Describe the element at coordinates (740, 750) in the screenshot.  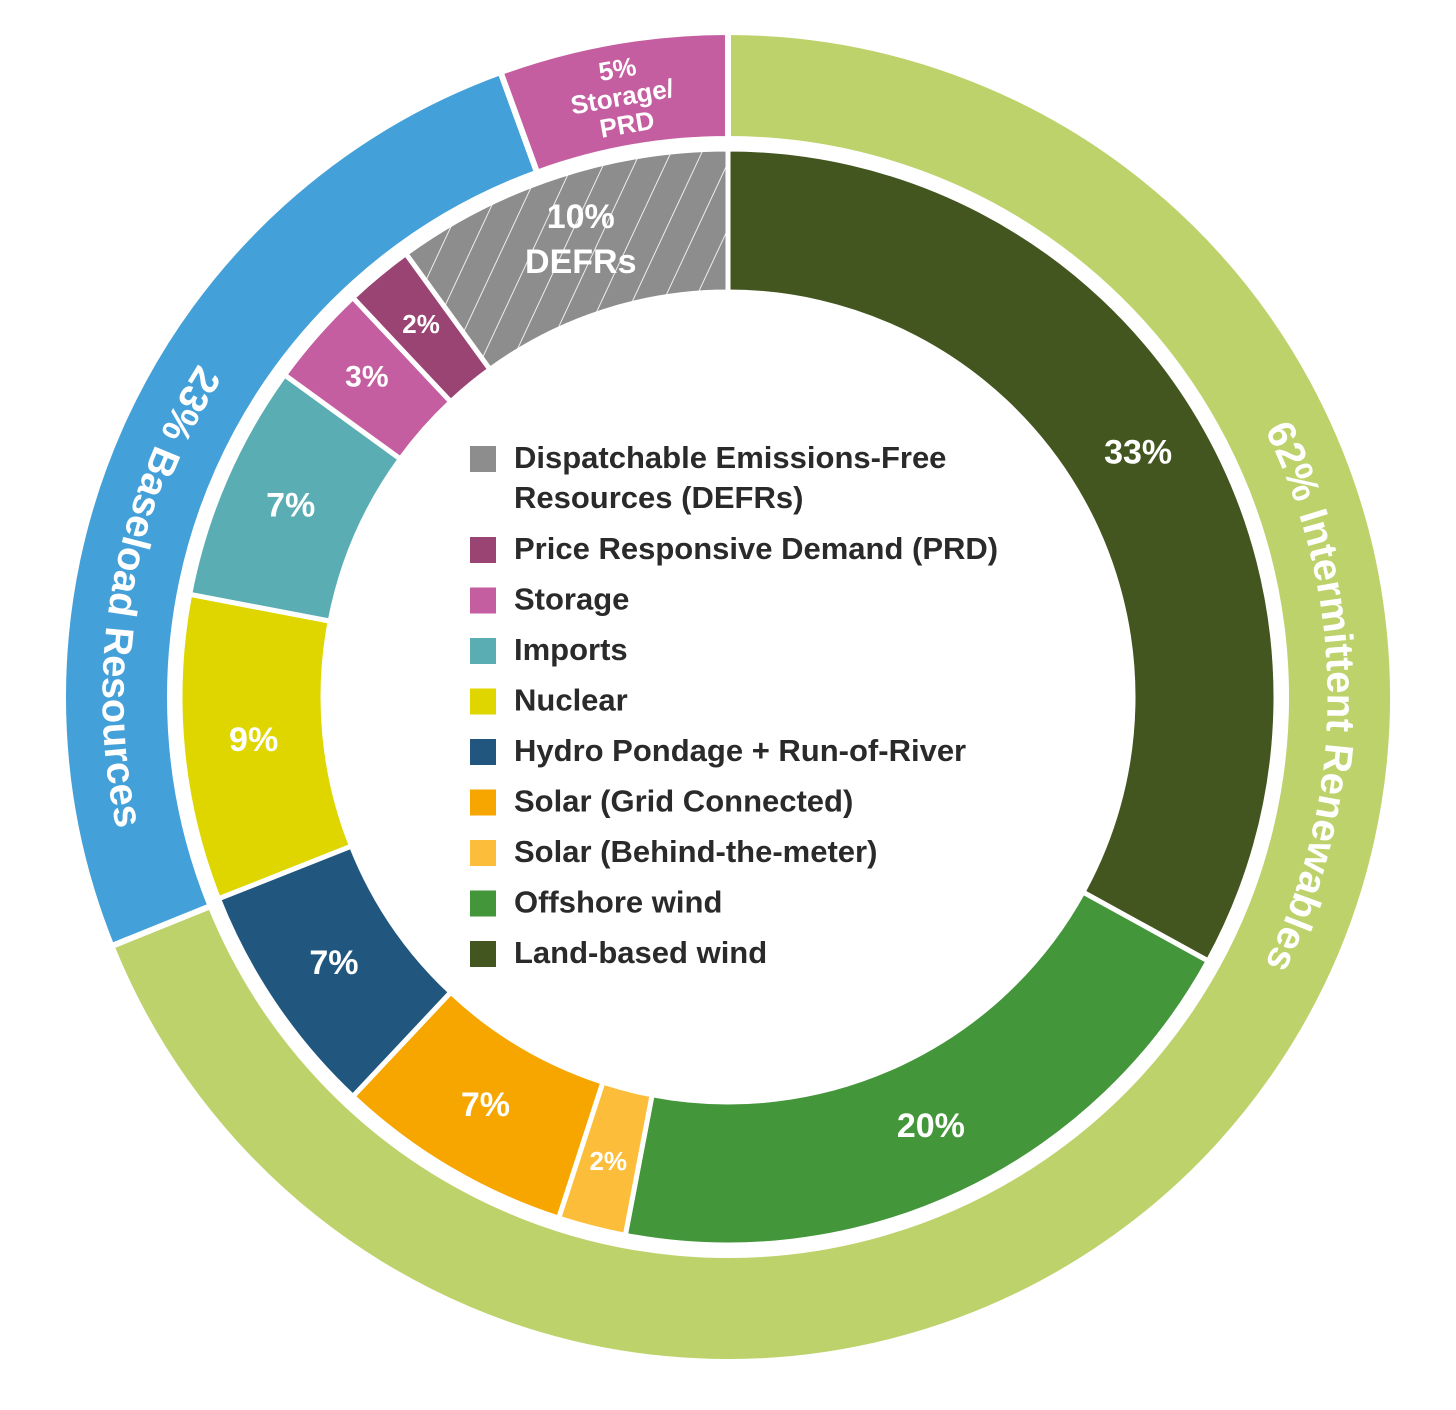
I see `legend-label: Hydro Pondage + Run-of-River` at that location.